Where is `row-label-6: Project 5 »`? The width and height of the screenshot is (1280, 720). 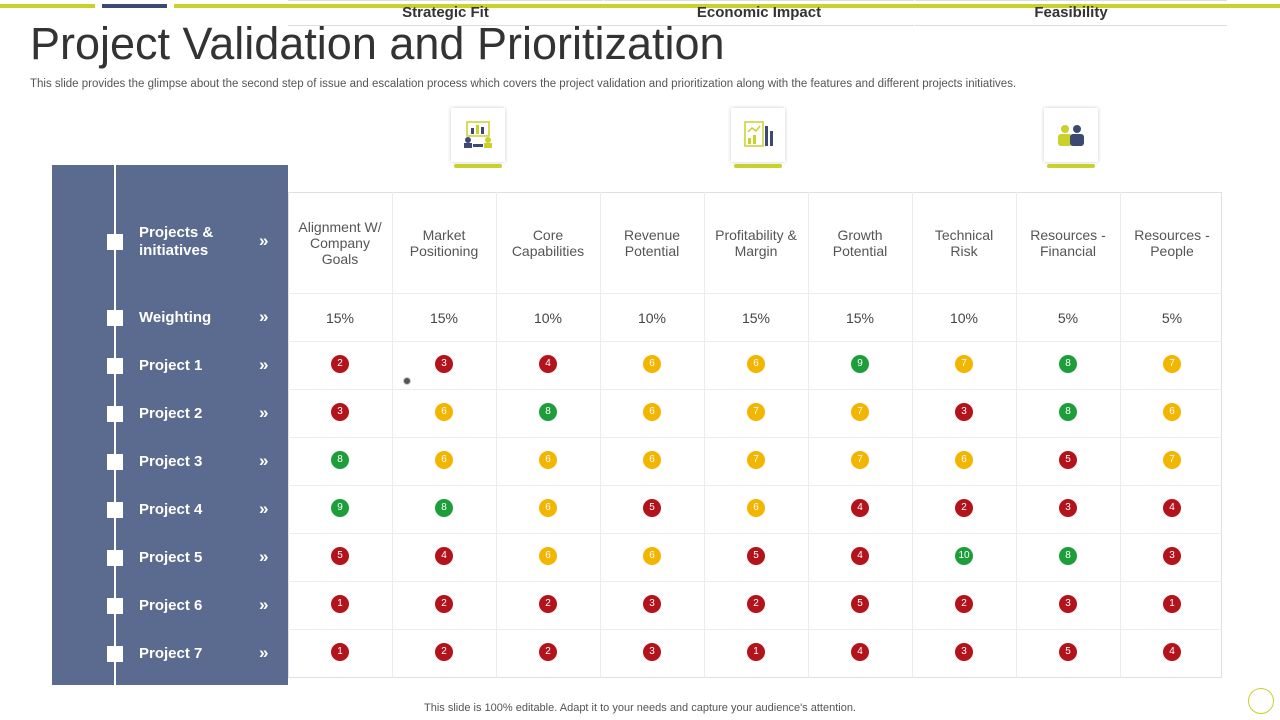 row-label-6: Project 5 » is located at coordinates (170, 558).